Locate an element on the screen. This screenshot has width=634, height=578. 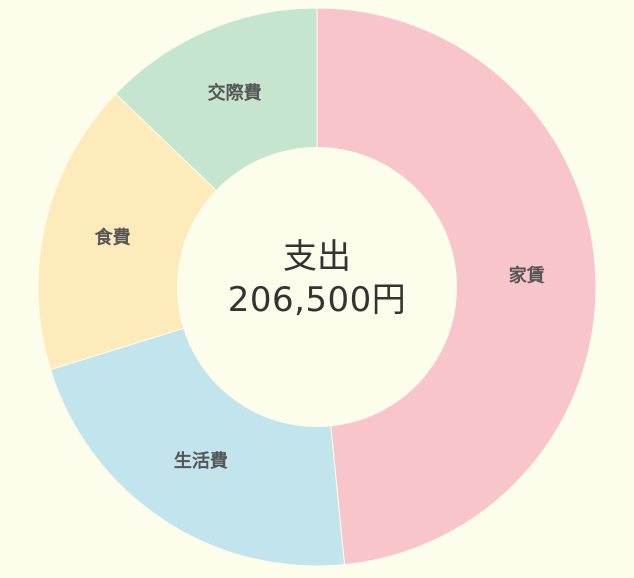
slice-label-social: 交際費 is located at coordinates (235, 93).